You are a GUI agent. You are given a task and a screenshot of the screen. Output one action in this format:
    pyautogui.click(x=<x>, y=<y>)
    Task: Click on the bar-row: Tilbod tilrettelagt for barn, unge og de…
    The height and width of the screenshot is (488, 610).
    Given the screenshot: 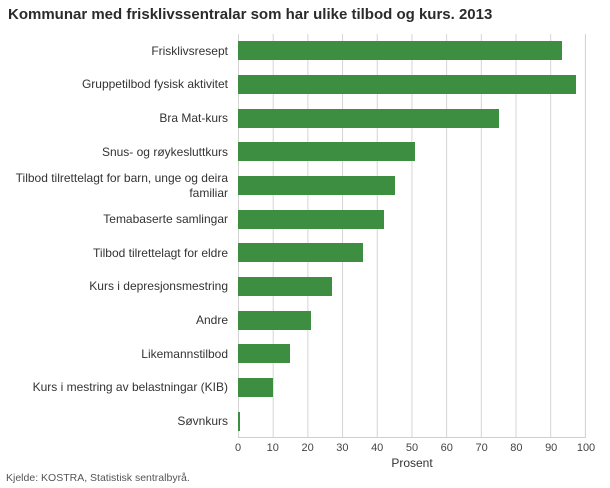 What is the action you would take?
    pyautogui.click(x=293, y=186)
    